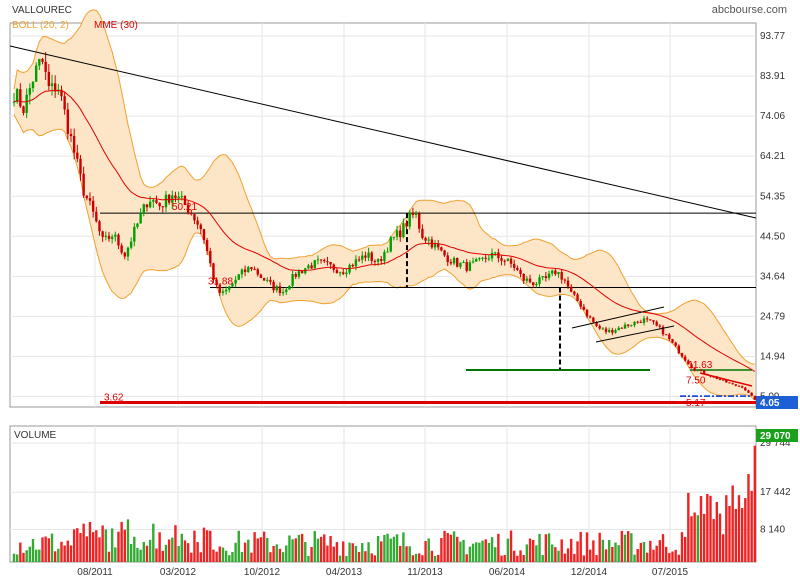 Image resolution: width=800 pixels, height=580 pixels. I want to click on brand-label: abcbourse.com, so click(749, 10).